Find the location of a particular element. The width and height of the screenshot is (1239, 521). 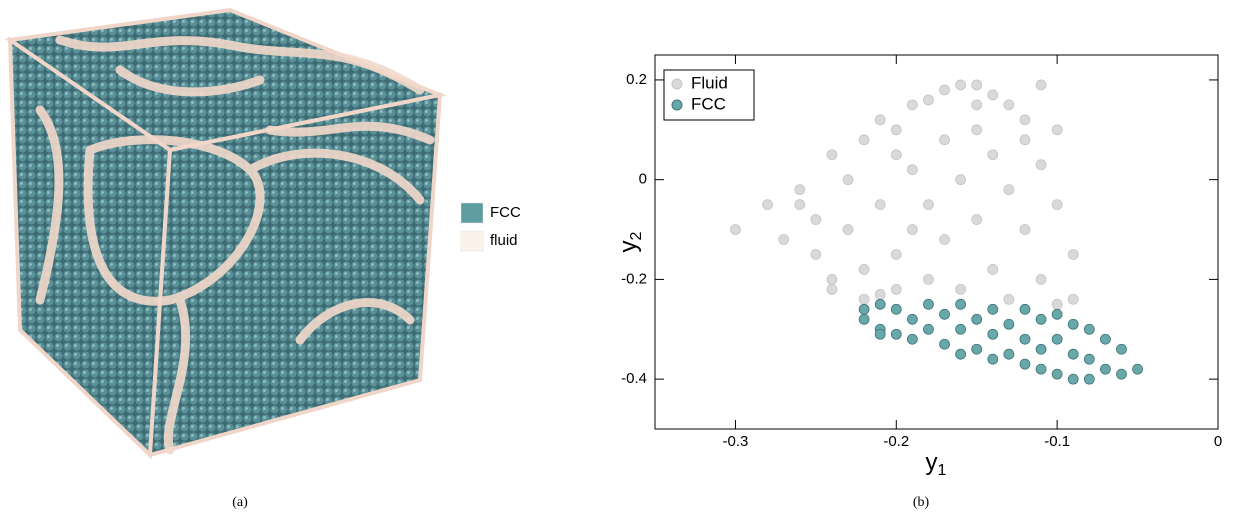

legend-box is located at coordinates (709, 95).